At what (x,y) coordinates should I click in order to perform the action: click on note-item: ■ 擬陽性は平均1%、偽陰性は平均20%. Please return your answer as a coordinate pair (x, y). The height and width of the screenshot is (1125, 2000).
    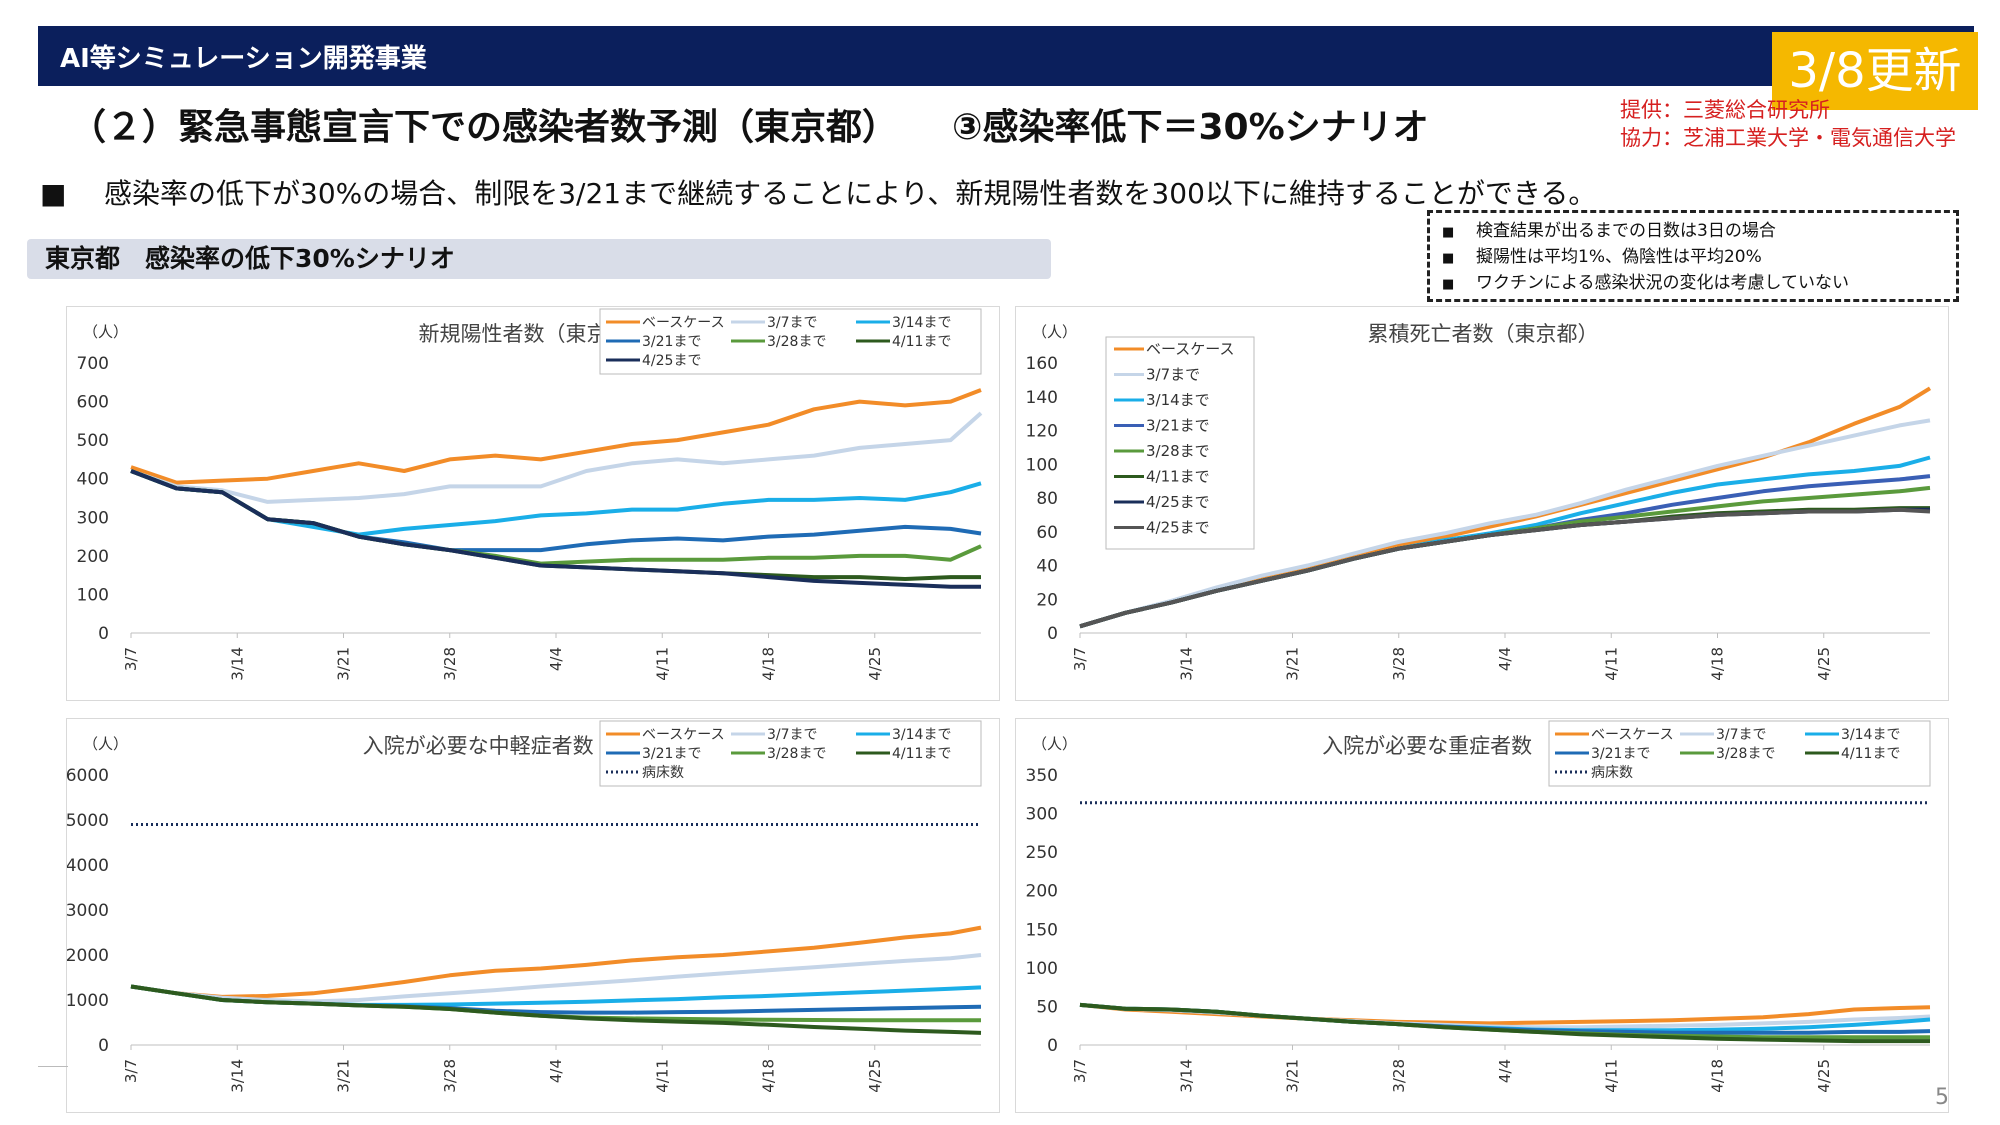
    Looking at the image, I should click on (1602, 257).